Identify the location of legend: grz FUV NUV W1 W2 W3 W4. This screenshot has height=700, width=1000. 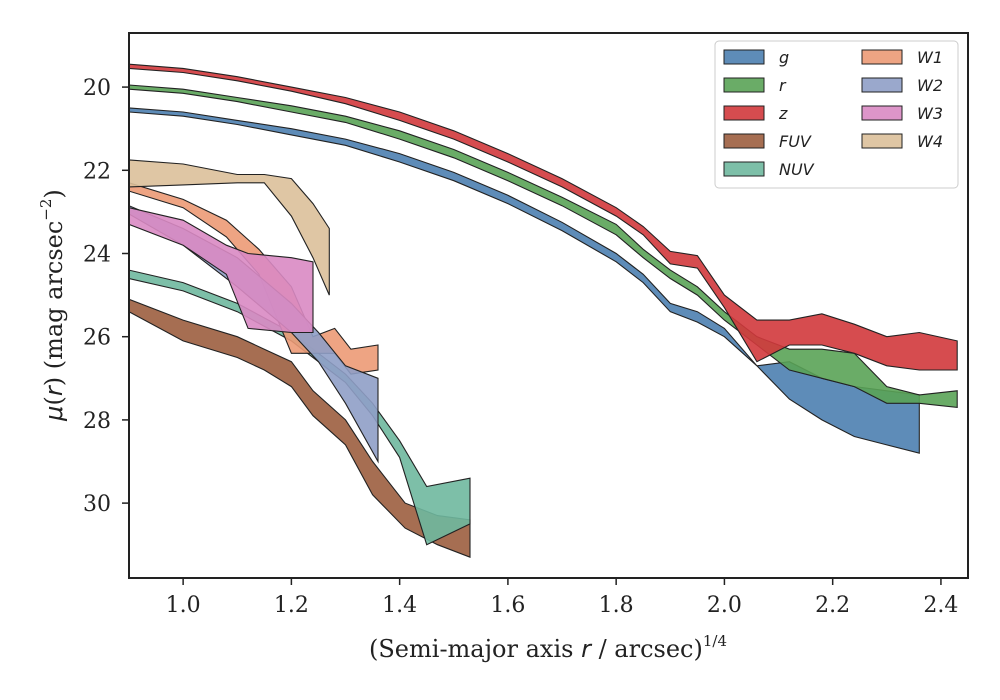
(836, 114).